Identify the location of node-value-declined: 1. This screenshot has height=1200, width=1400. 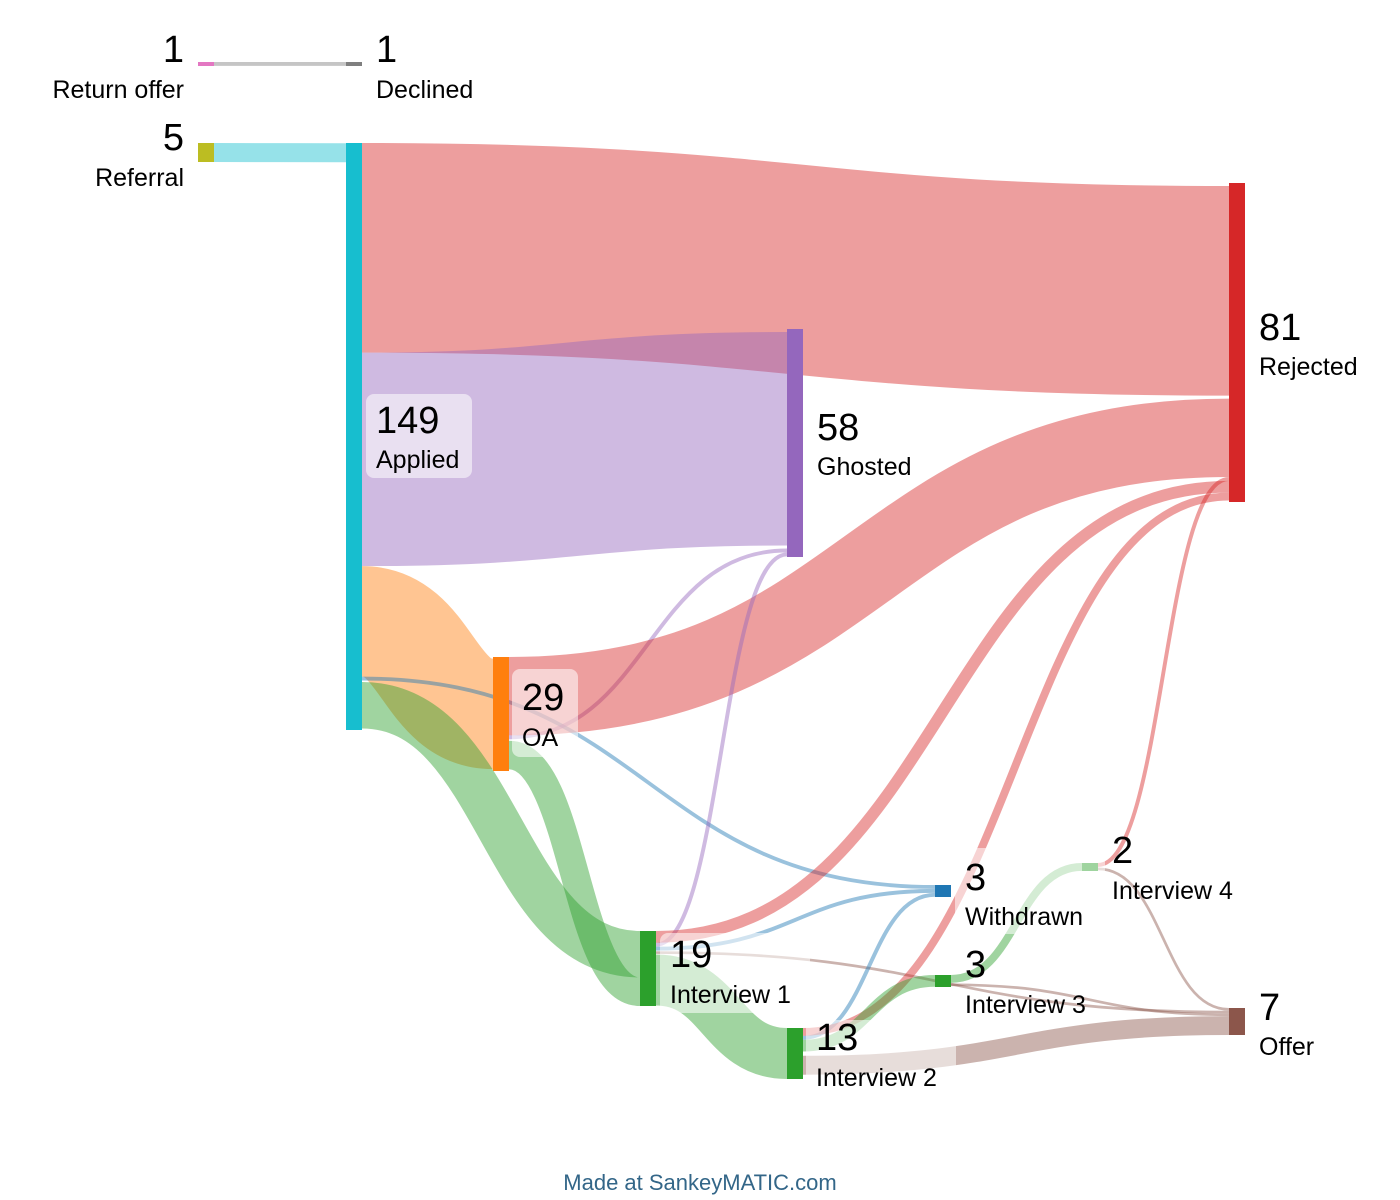
(386, 50).